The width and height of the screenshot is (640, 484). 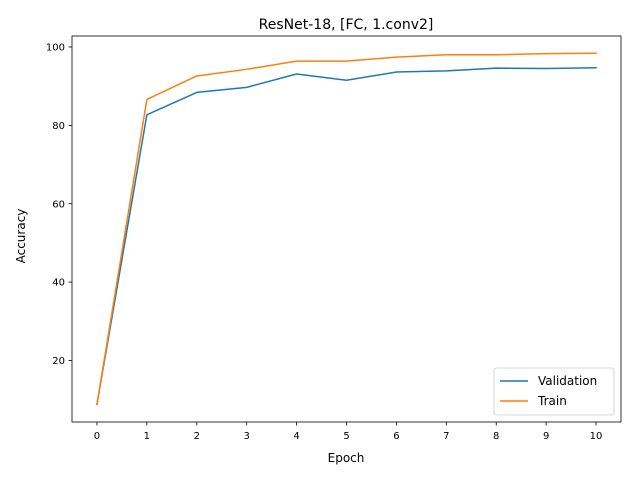 What do you see at coordinates (346, 25) in the screenshot?
I see `chart-title: ResNet-18, [FC, 1.conv2]` at bounding box center [346, 25].